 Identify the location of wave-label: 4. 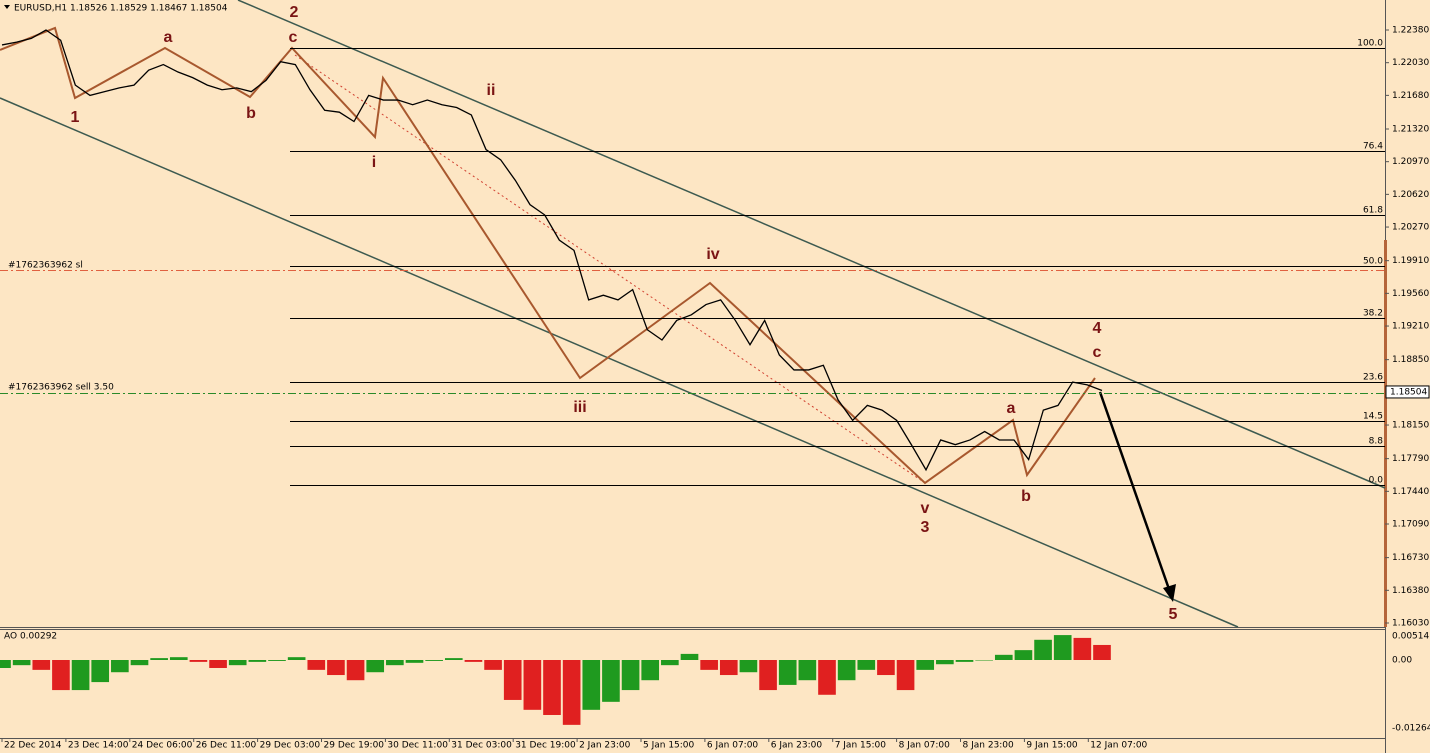
(1097, 328).